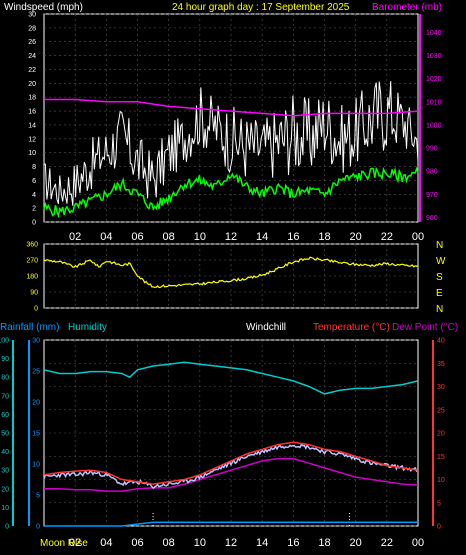 The width and height of the screenshot is (466, 555). What do you see at coordinates (5, 508) in the screenshot?
I see `humidity-tick-label: 10` at bounding box center [5, 508].